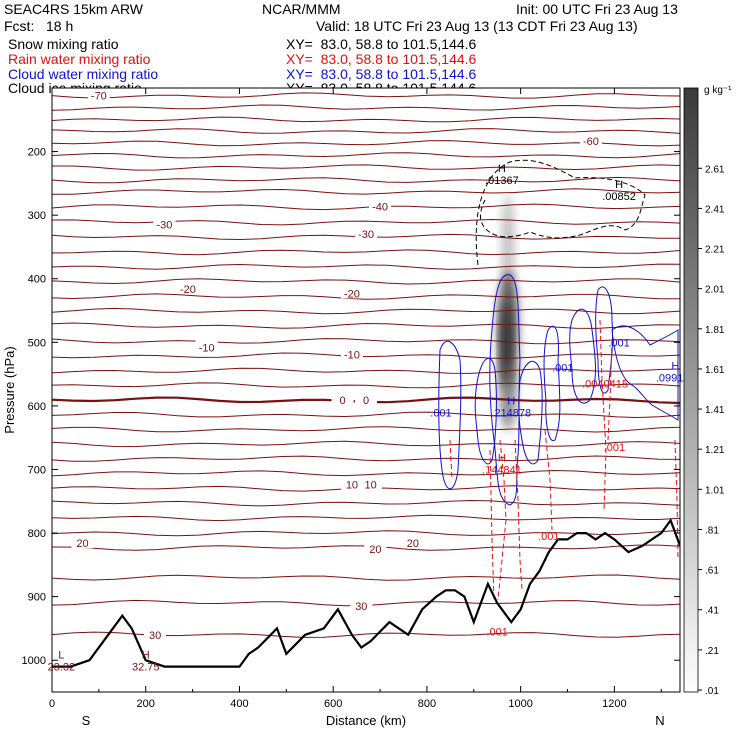 The height and width of the screenshot is (740, 740). Describe the element at coordinates (659, 720) in the screenshot. I see `north-label: N` at that location.